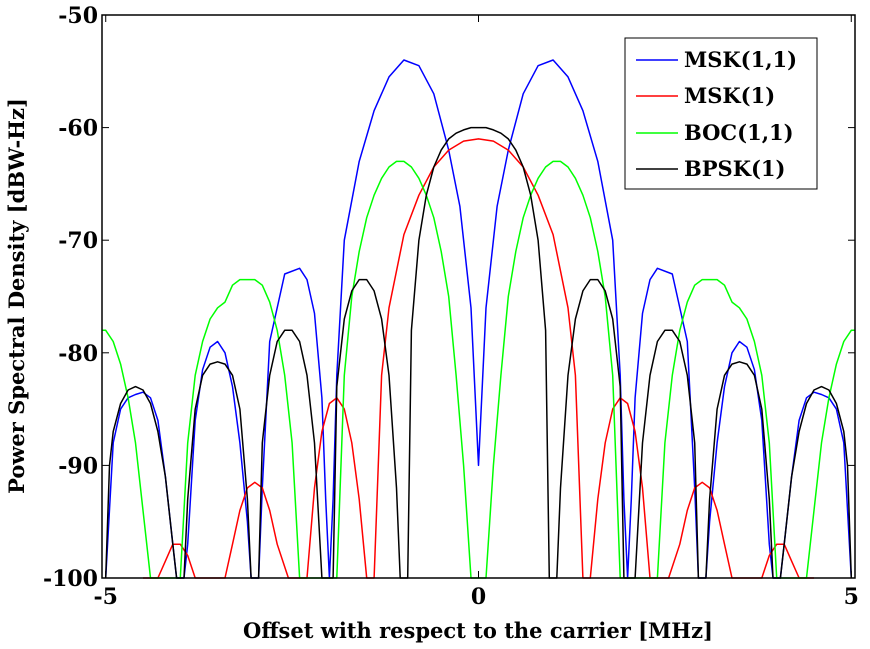 This screenshot has width=870, height=649. Describe the element at coordinates (740, 59) in the screenshot. I see `legend-label-msk11: MSK(1,1)` at that location.